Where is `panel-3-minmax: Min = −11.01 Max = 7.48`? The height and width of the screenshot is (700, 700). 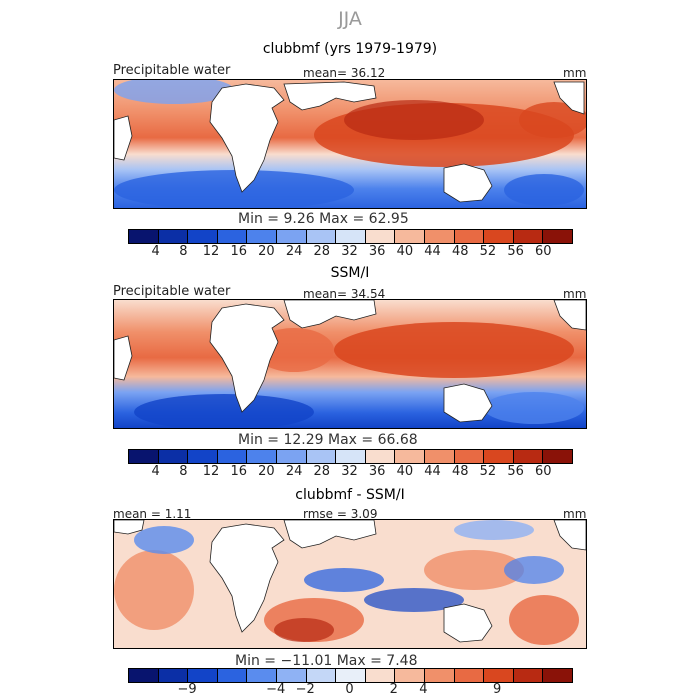
panel-3-minmax: Min = −11.01 Max = 7.48 is located at coordinates (326, 661).